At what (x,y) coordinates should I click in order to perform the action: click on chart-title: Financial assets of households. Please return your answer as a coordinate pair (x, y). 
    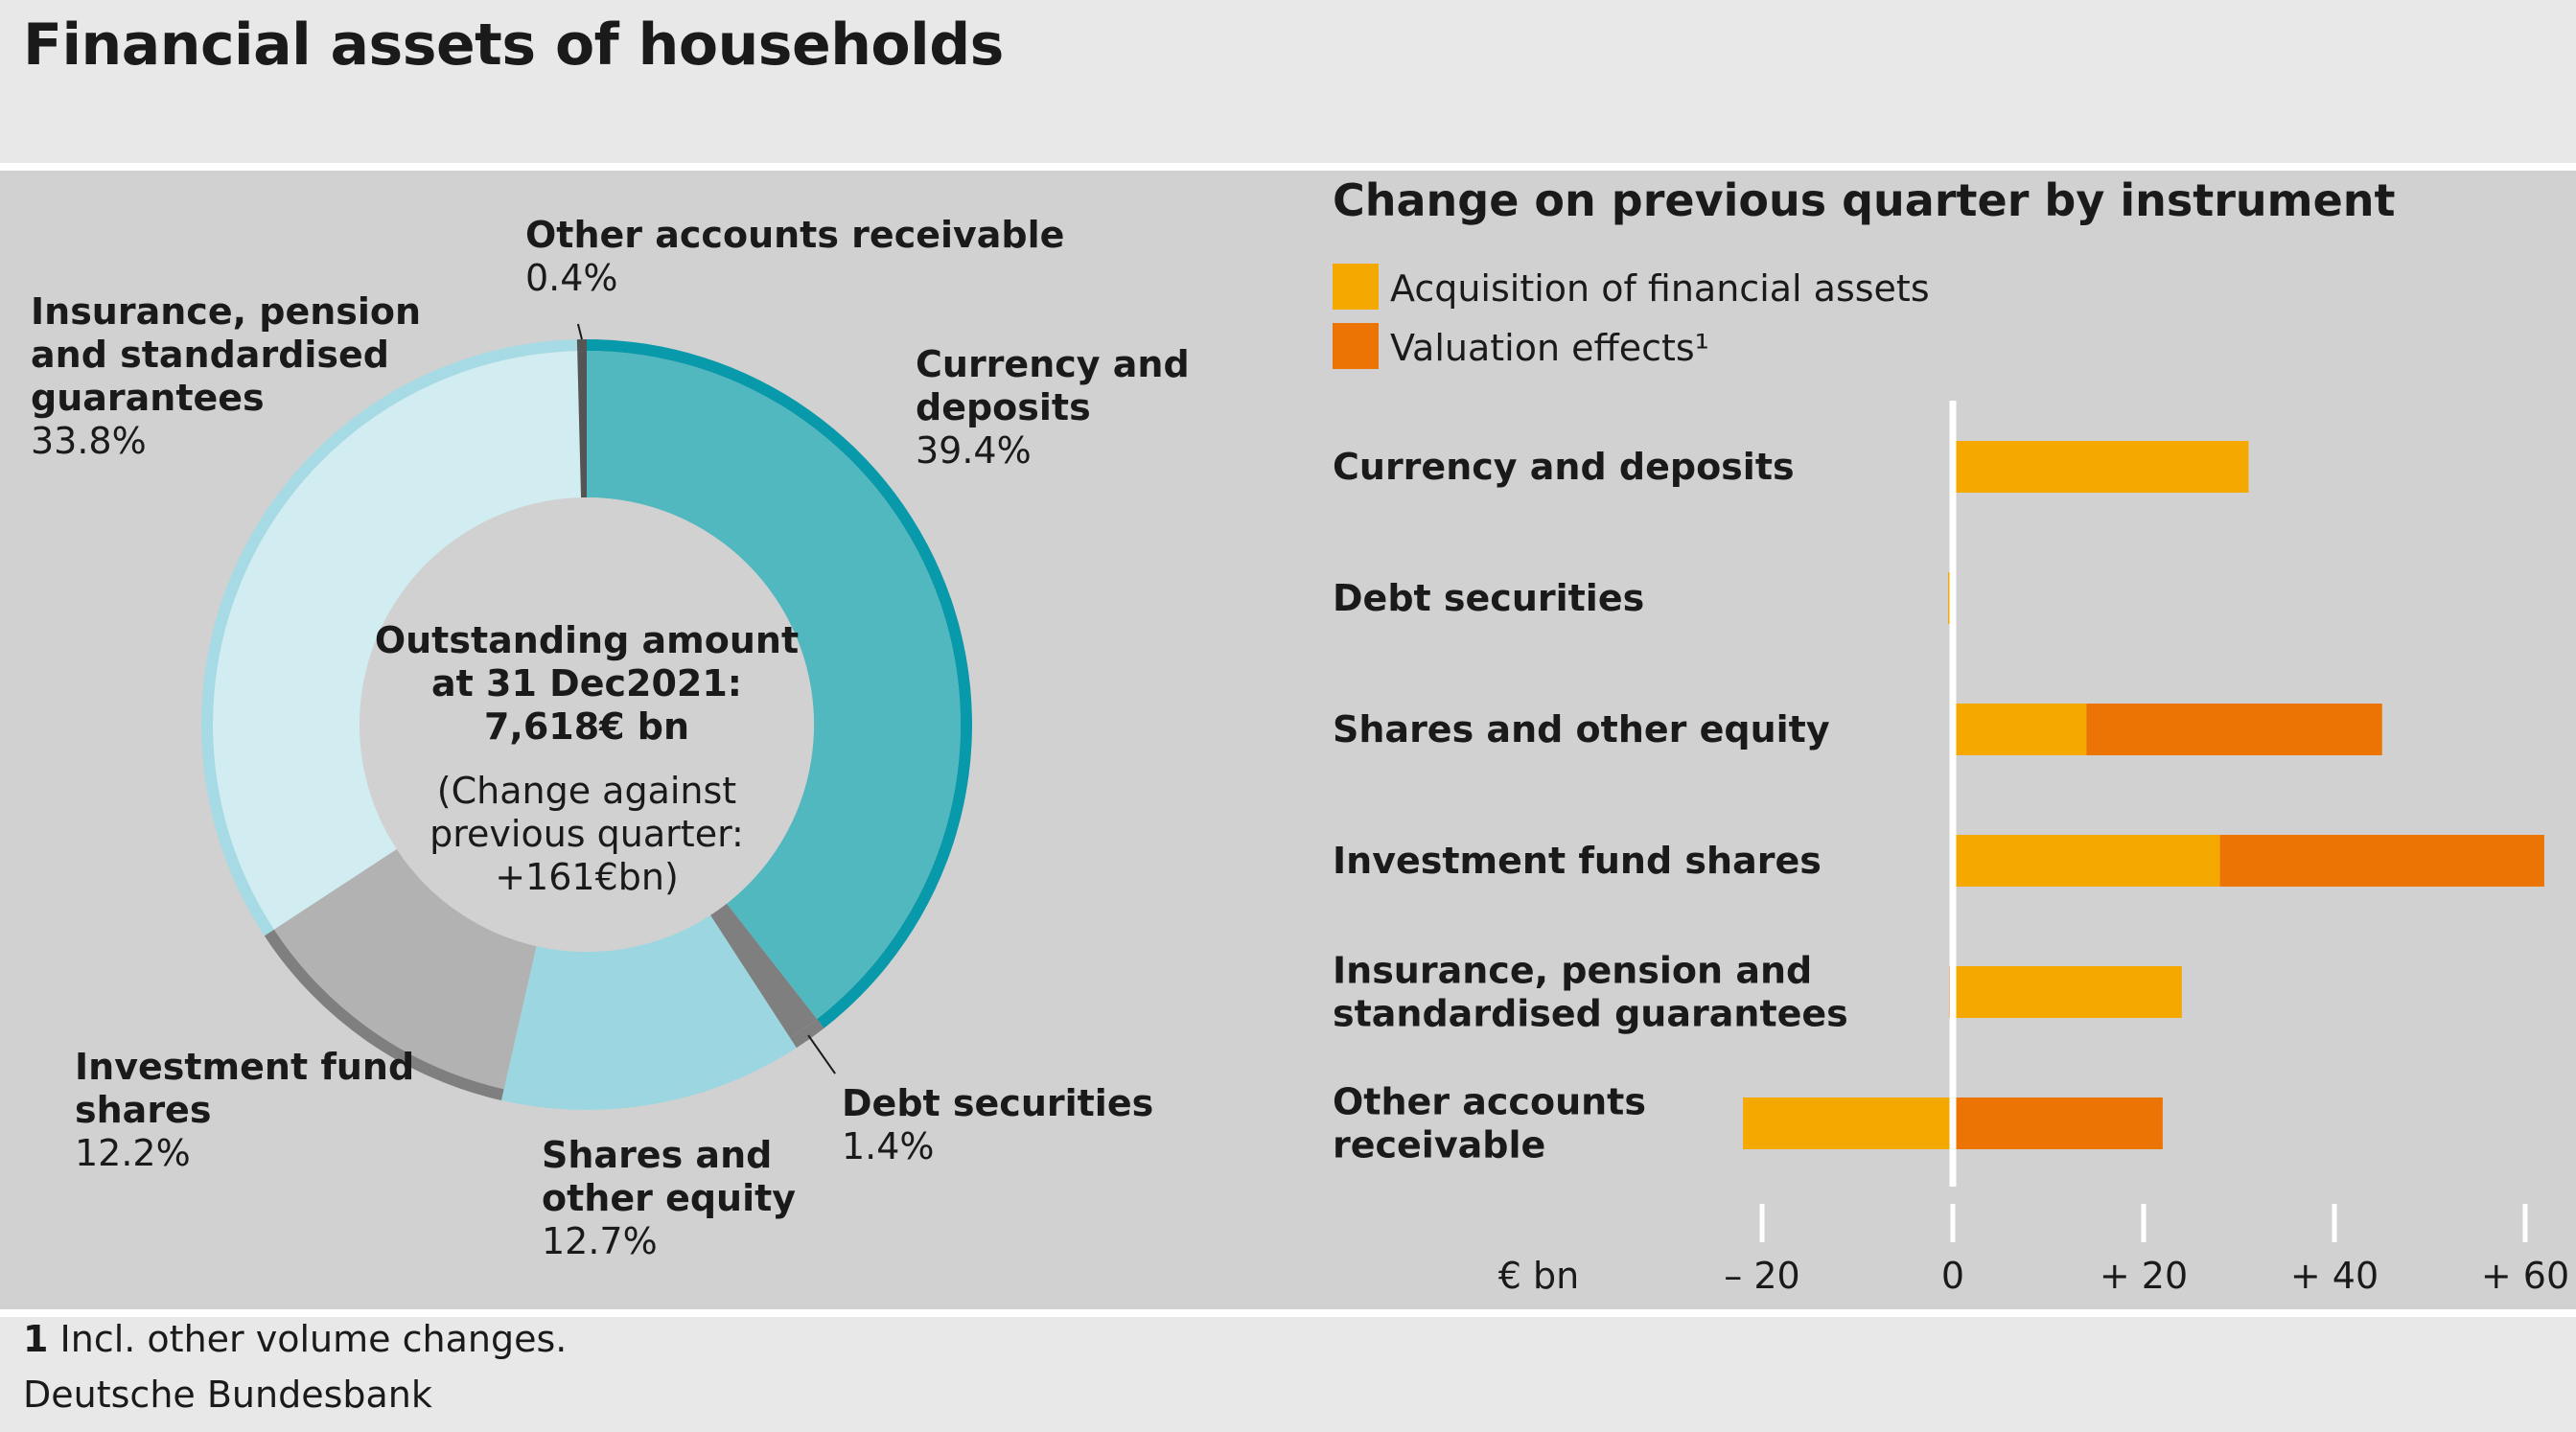
    Looking at the image, I should click on (513, 45).